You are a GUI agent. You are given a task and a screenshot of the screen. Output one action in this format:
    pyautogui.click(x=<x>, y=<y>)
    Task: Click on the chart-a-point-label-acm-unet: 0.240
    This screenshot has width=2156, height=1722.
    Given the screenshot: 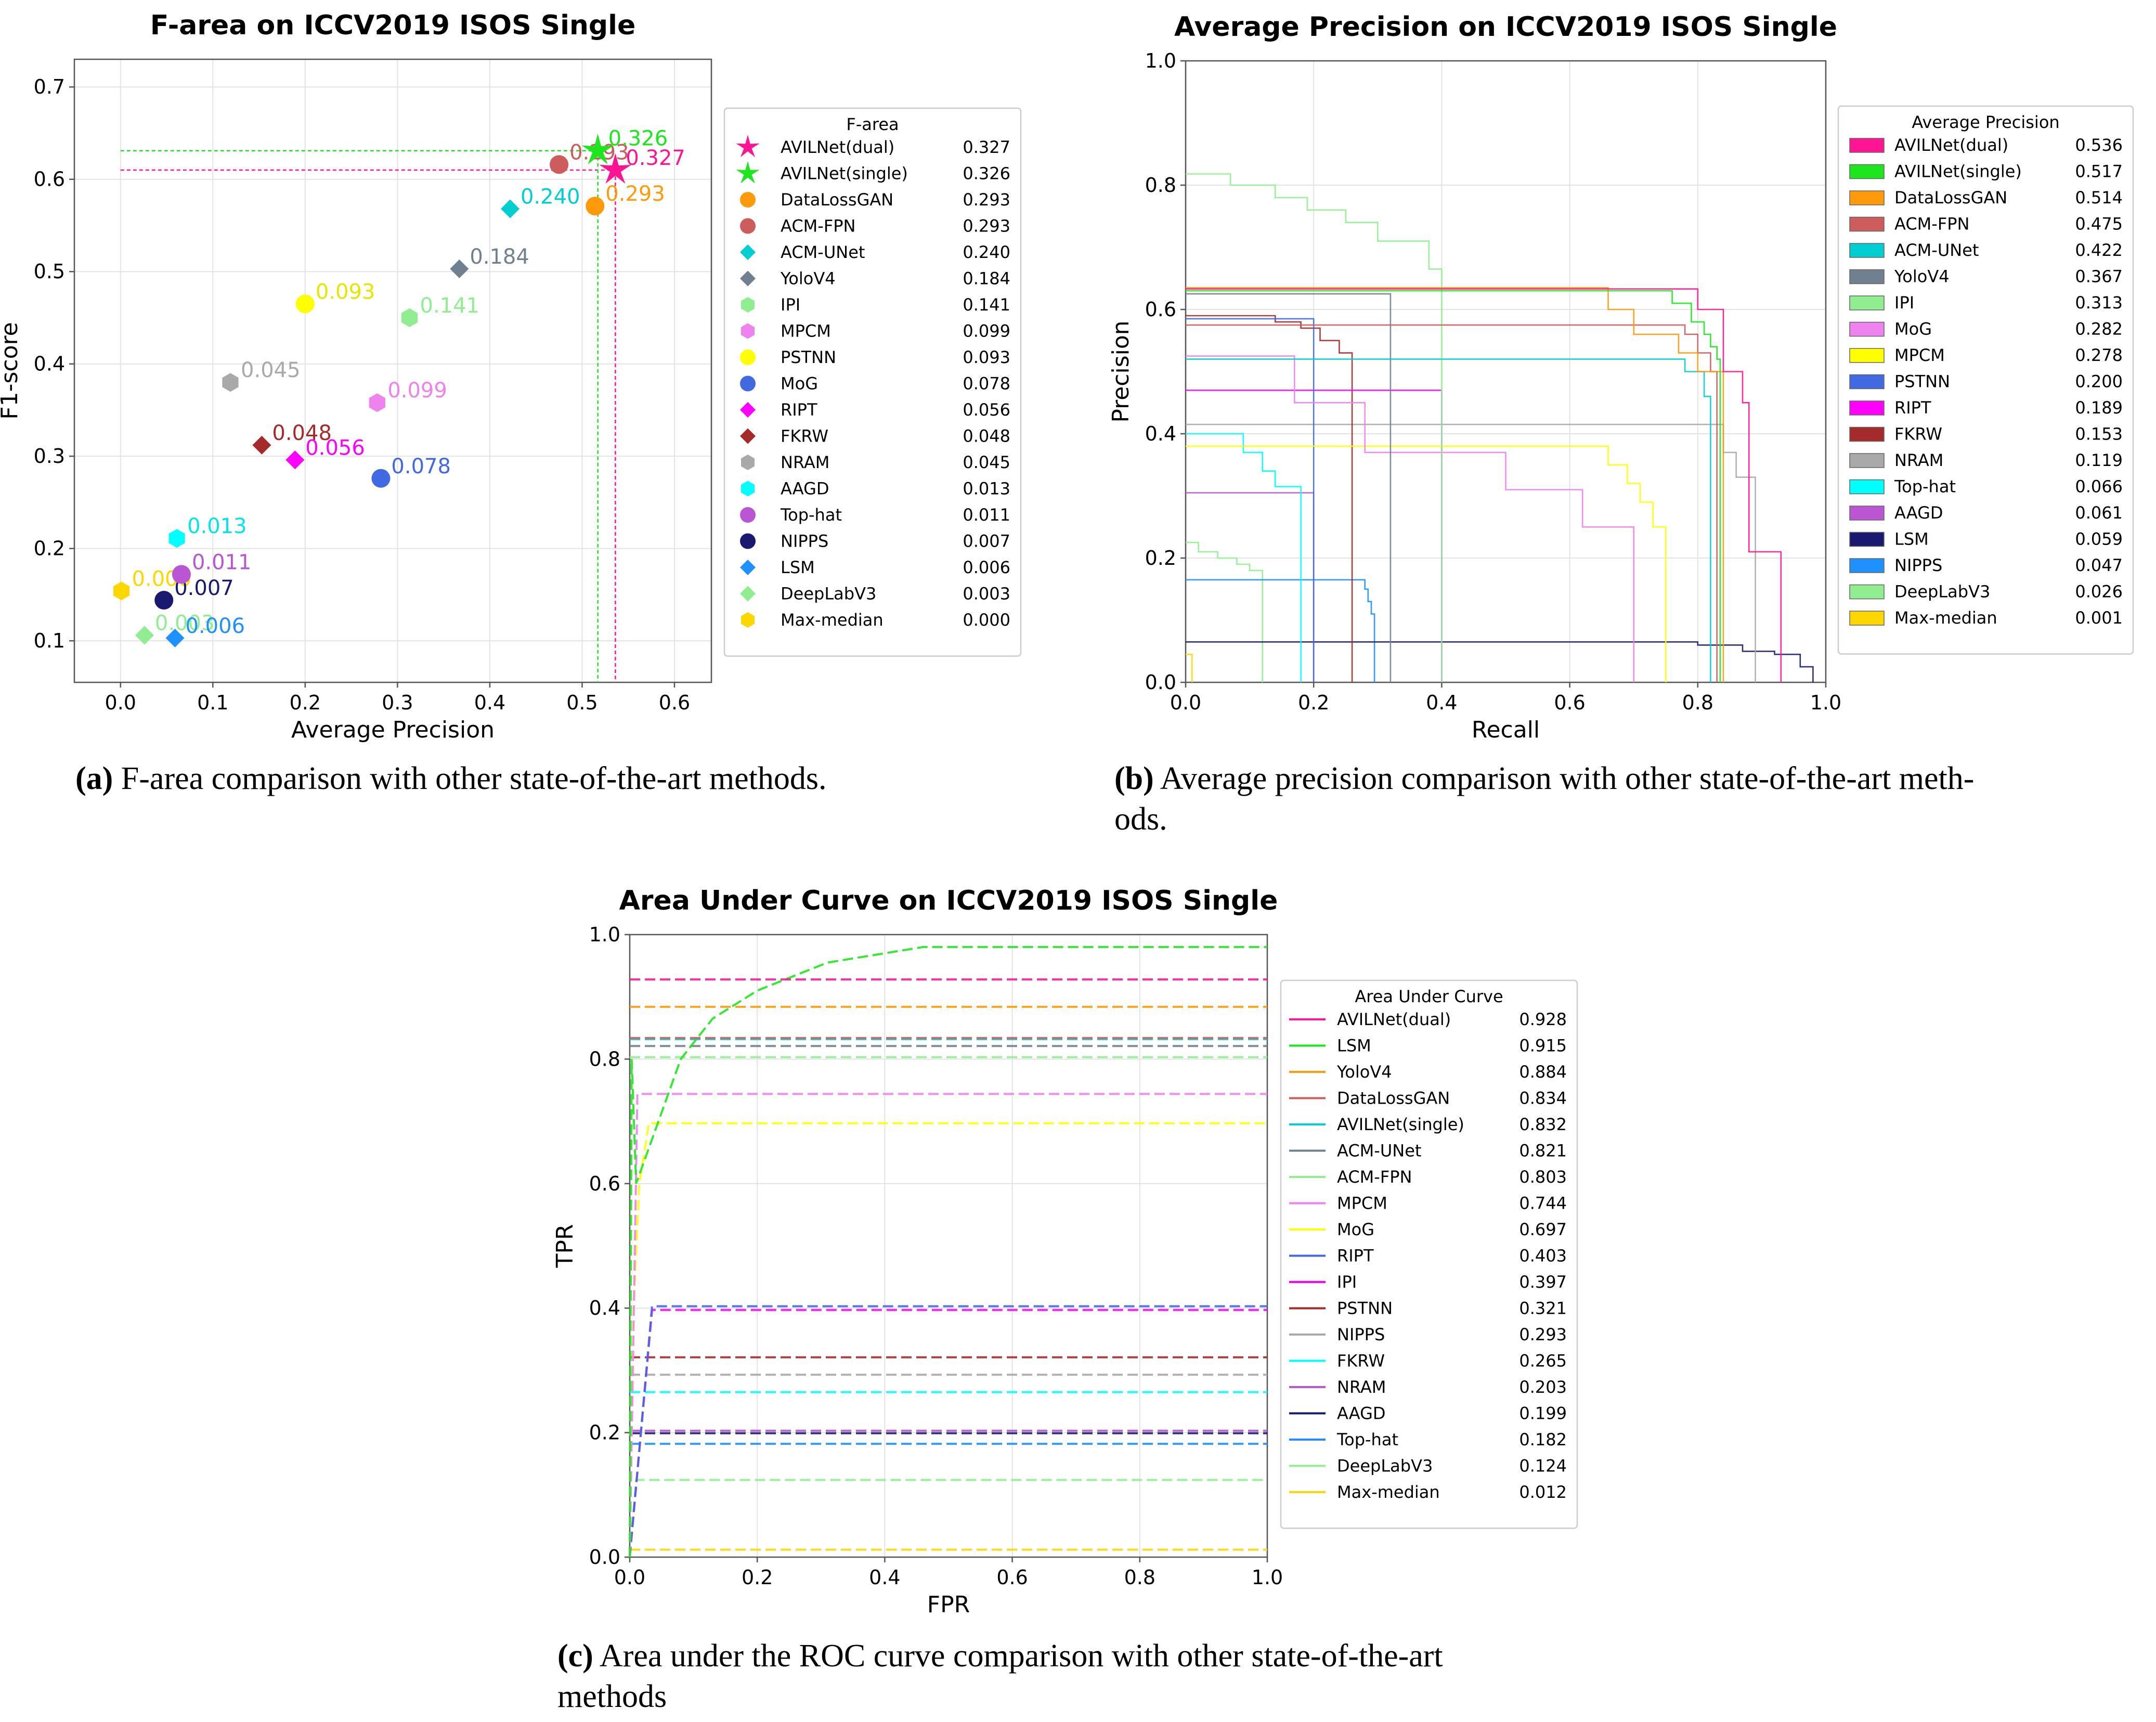 What is the action you would take?
    pyautogui.click(x=550, y=197)
    